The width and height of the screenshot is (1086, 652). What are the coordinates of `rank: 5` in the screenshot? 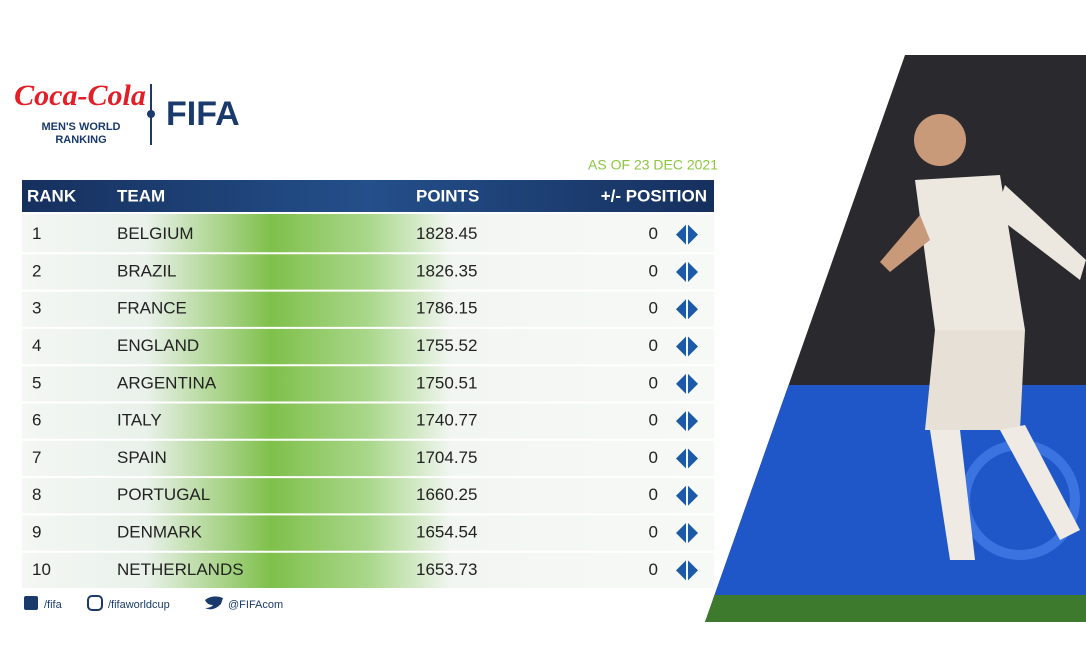 It's located at (36, 382).